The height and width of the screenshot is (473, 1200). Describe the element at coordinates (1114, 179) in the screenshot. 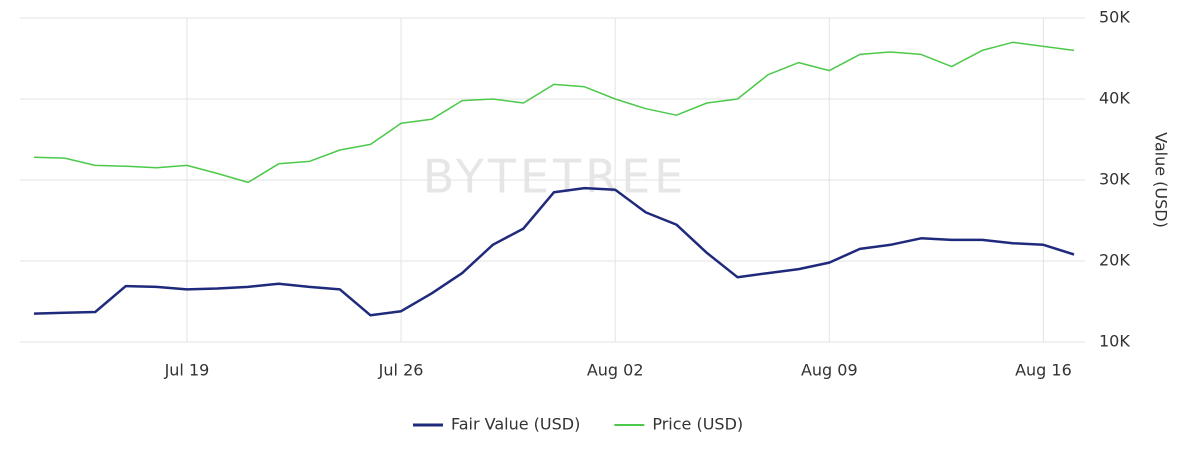

I see `y-tick-label: 30K` at that location.